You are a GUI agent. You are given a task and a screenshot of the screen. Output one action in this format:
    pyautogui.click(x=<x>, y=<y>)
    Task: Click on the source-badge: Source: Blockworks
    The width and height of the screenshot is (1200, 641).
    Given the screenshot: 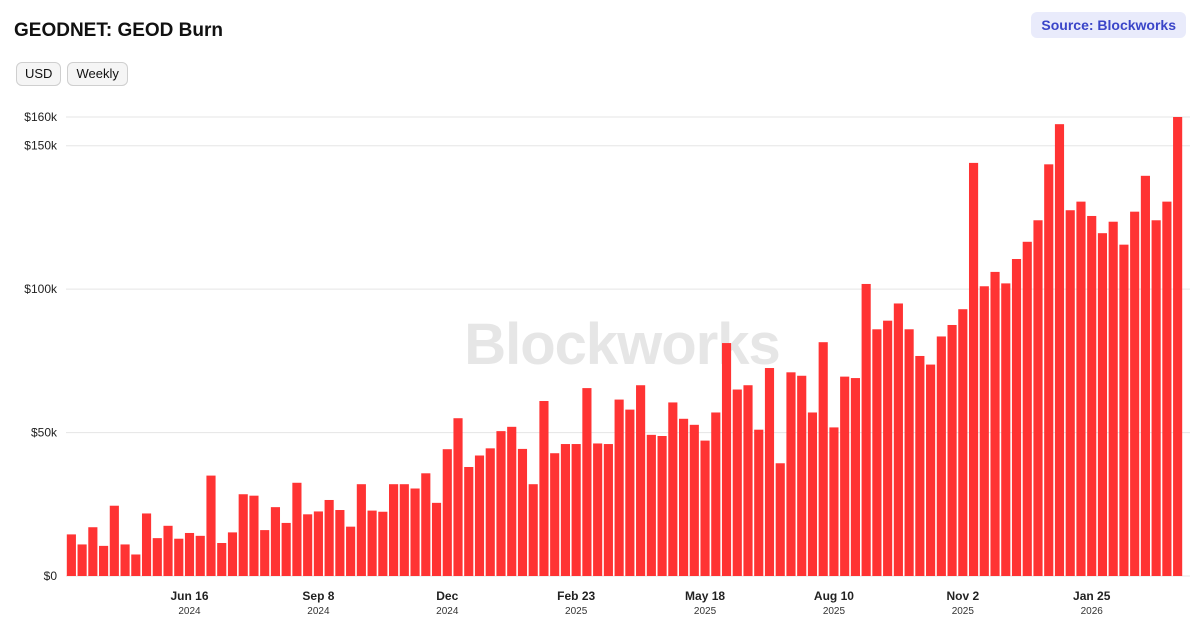 What is the action you would take?
    pyautogui.click(x=1108, y=25)
    